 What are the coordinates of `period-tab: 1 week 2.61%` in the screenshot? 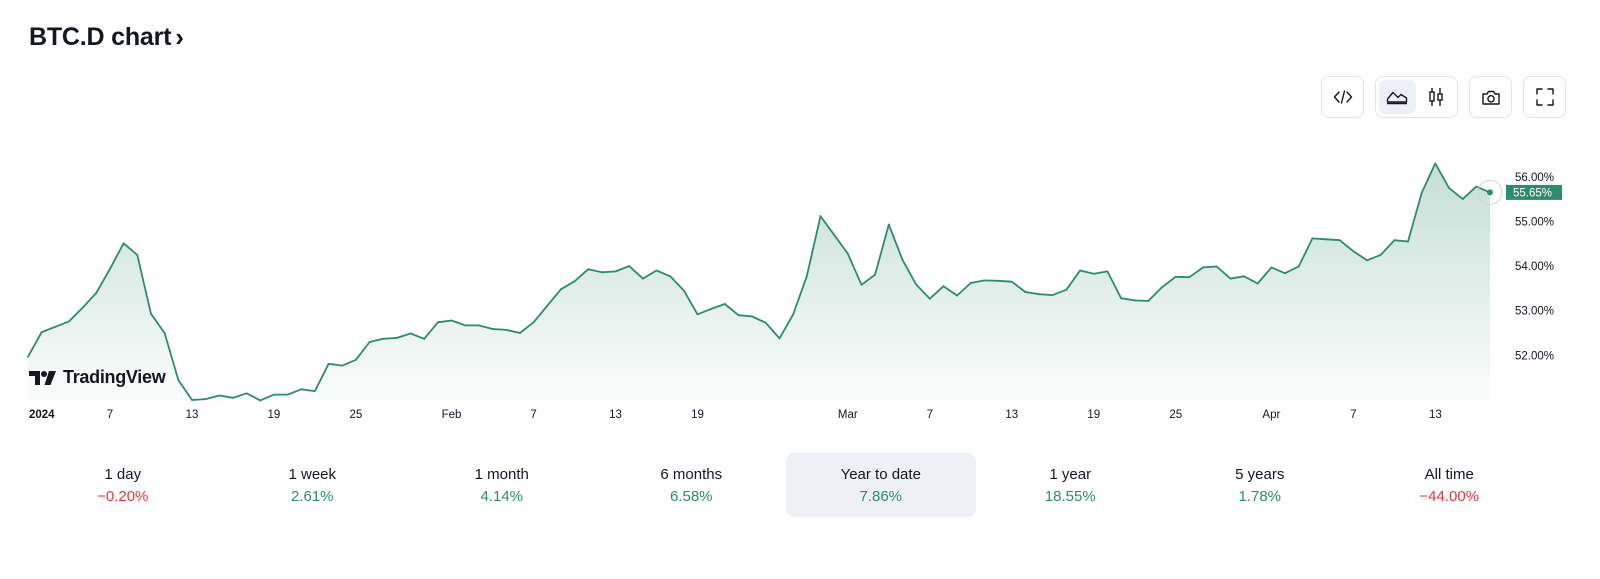 It's located at (313, 485).